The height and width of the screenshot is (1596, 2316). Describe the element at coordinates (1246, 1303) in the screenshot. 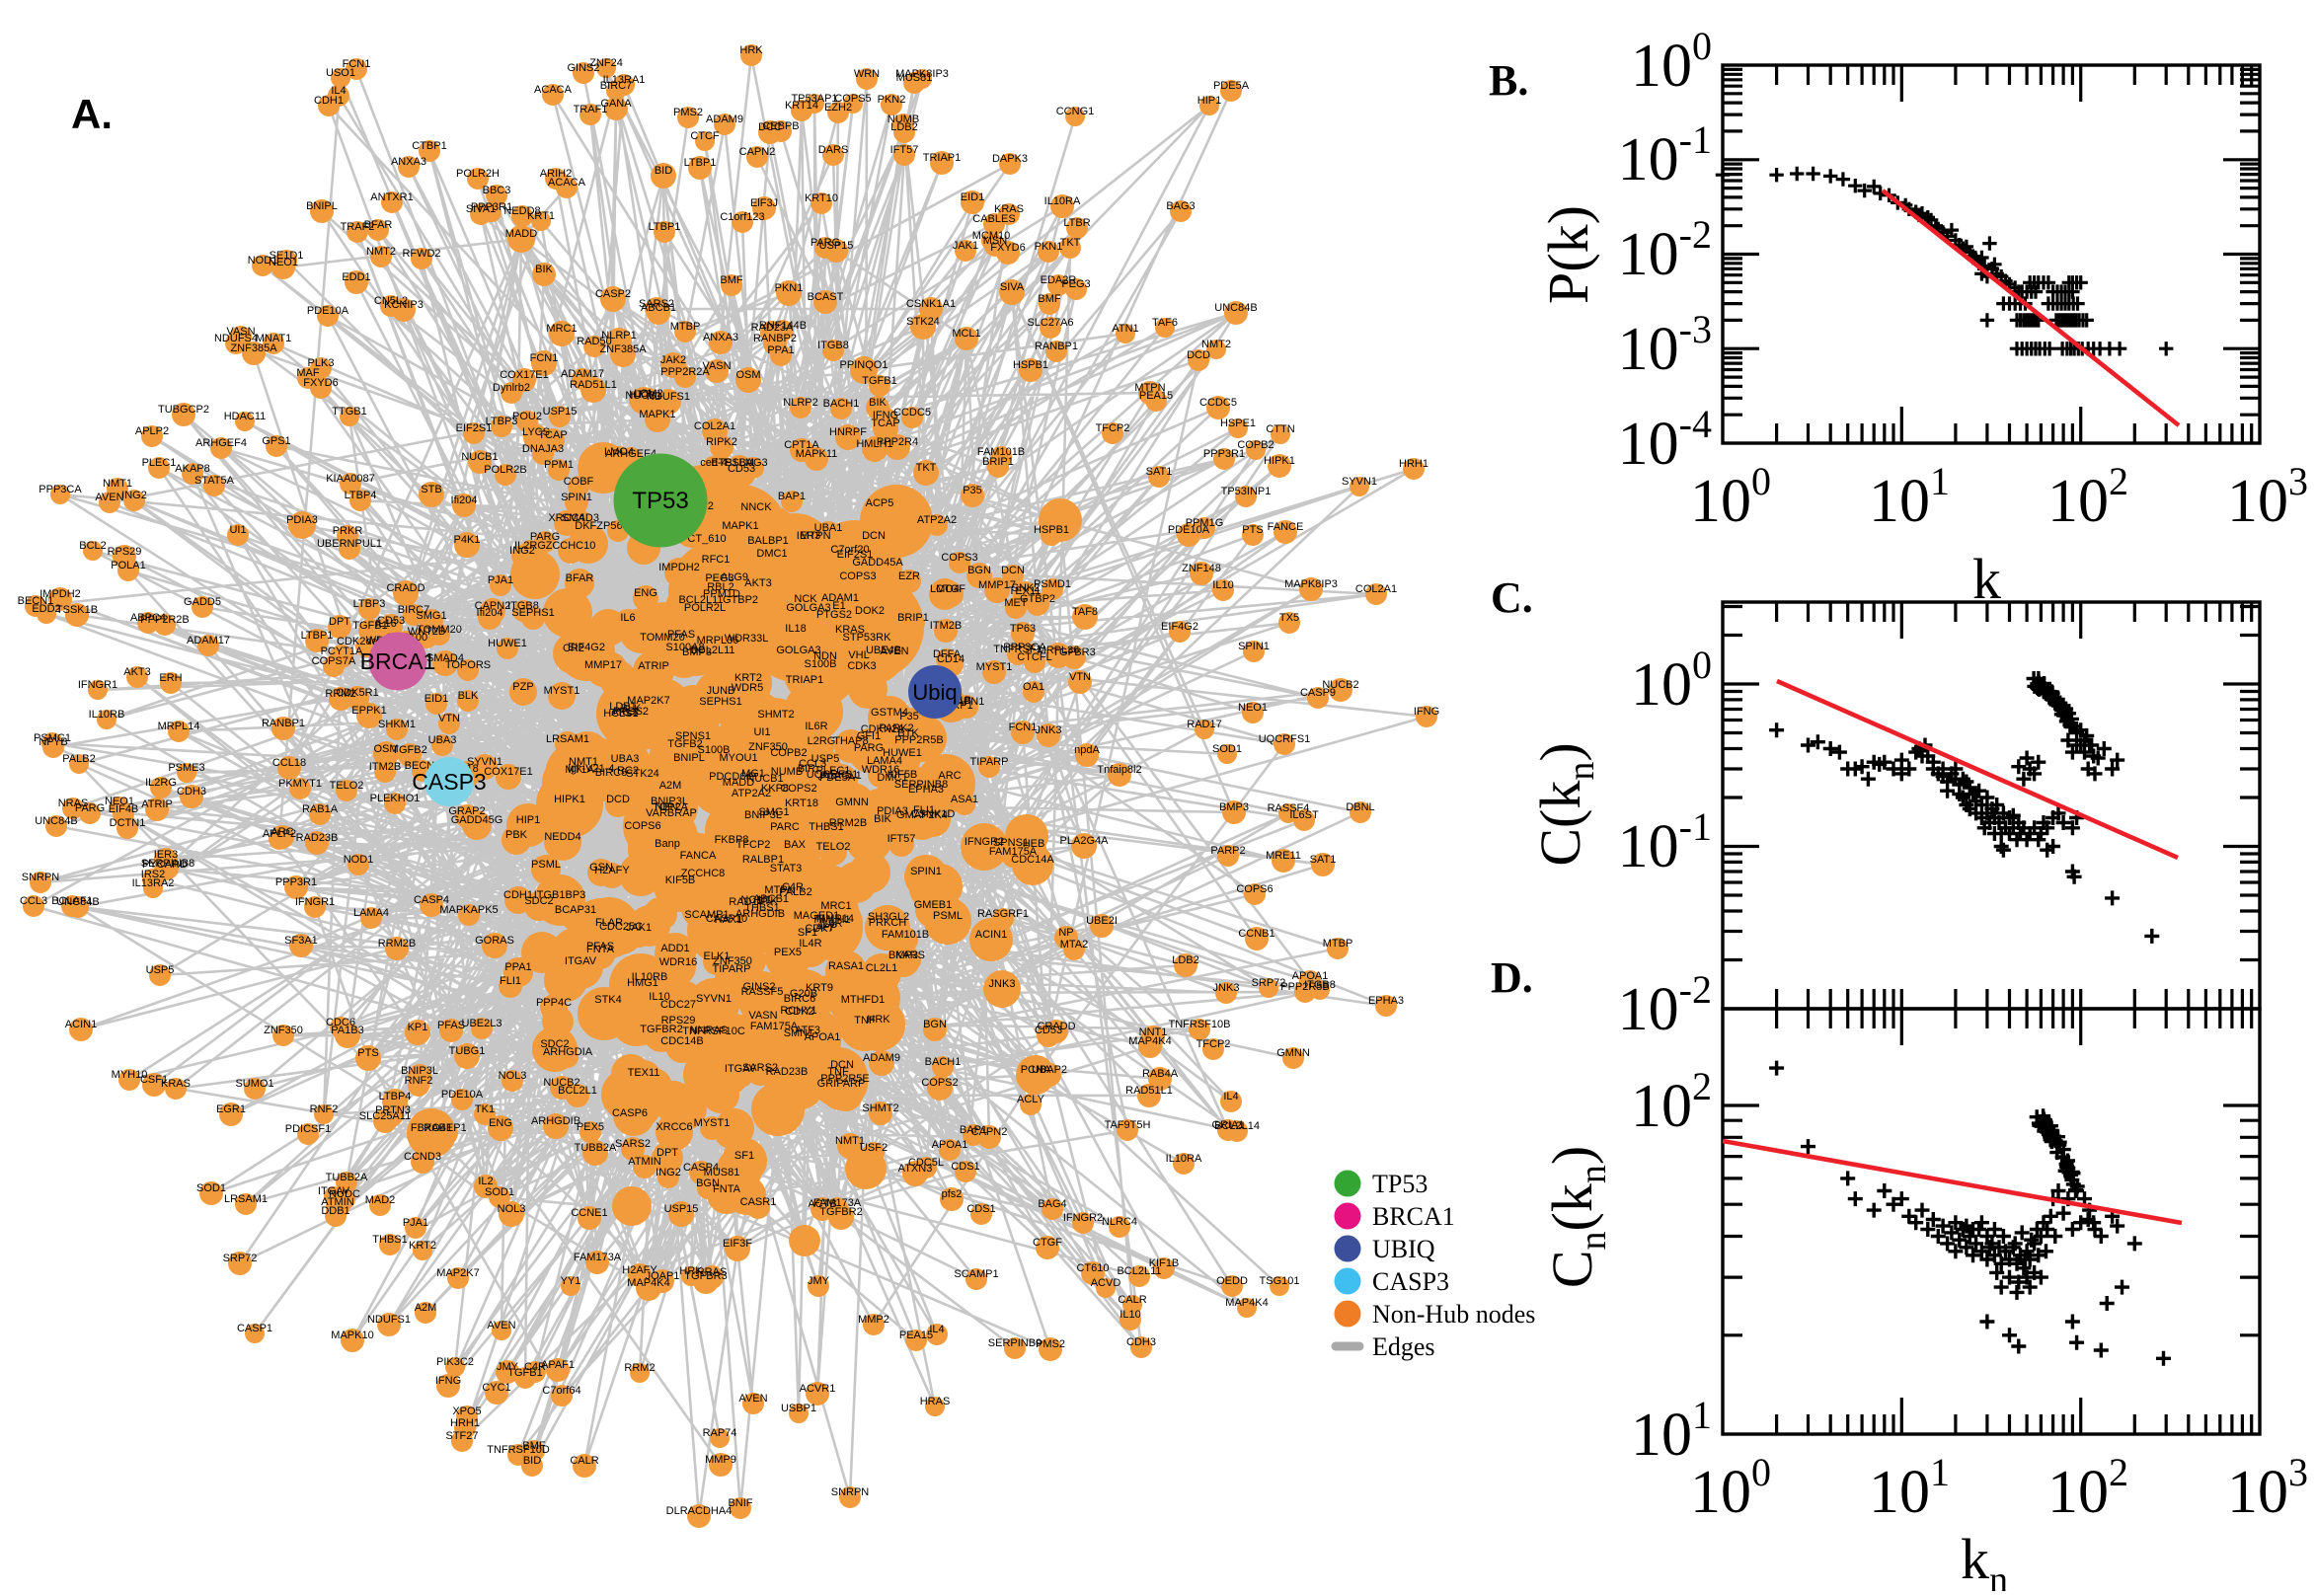

I see `svg-text: MAP4K4` at that location.